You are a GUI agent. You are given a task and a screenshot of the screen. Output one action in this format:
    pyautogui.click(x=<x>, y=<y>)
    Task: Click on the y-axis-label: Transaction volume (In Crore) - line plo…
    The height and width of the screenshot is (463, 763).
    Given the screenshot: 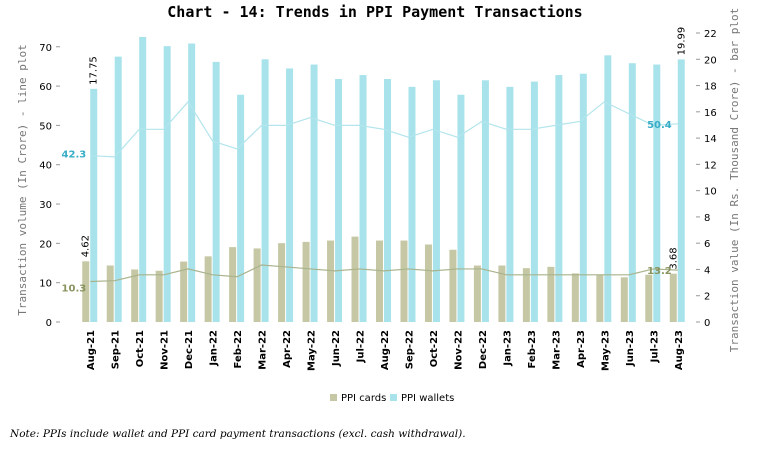 What is the action you would take?
    pyautogui.click(x=22, y=180)
    